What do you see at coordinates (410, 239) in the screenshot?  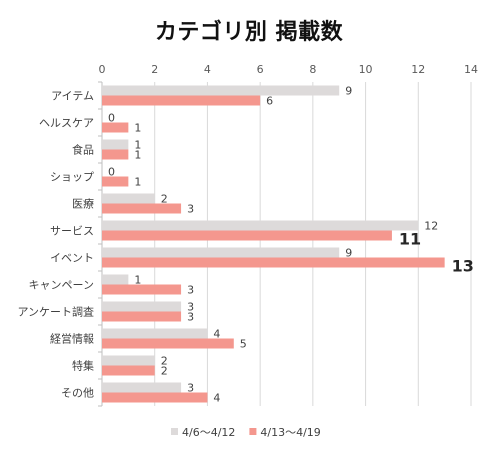 I see `data-label: 11` at bounding box center [410, 239].